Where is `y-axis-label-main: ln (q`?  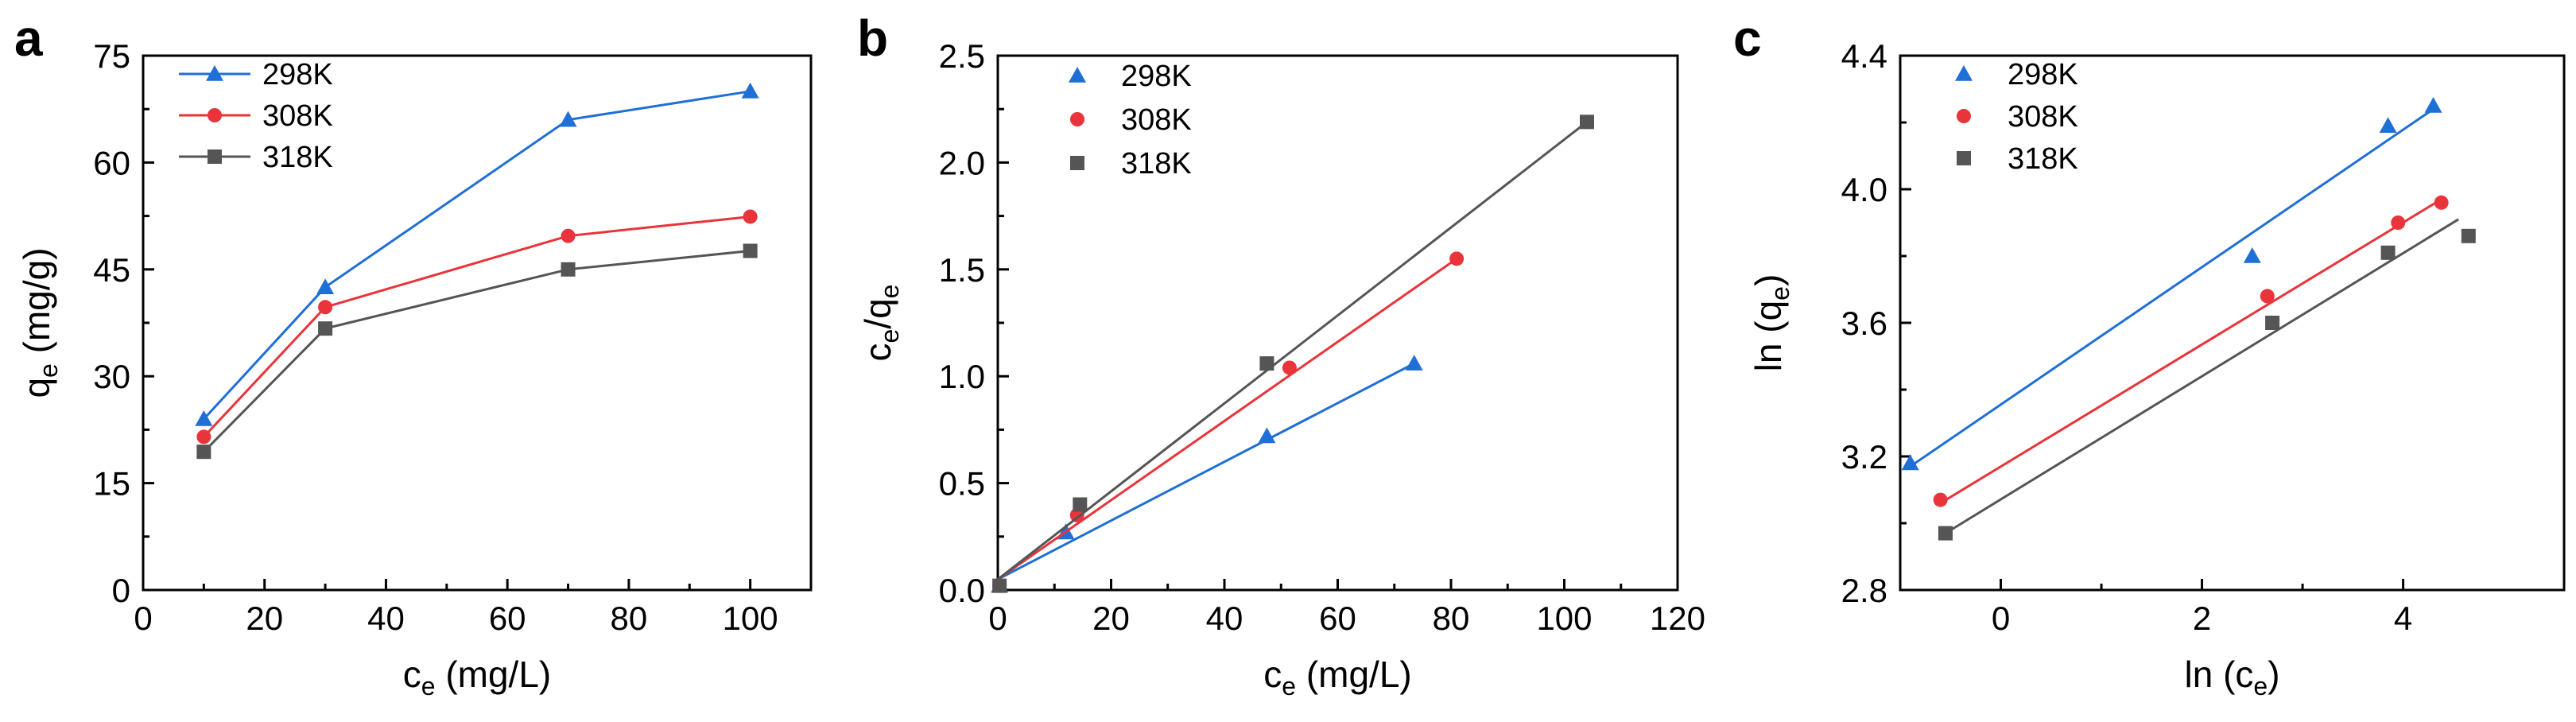 y-axis-label-main: ln (q is located at coordinates (1768, 336).